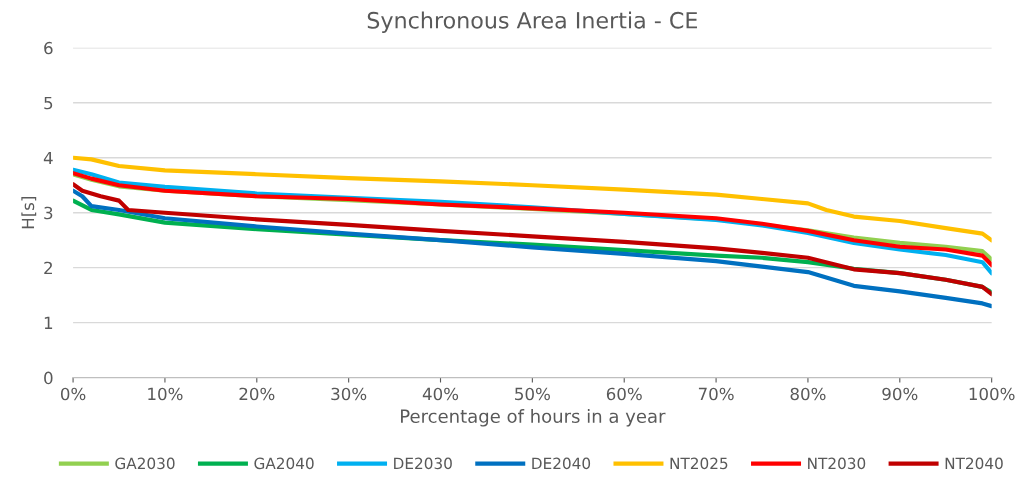  I want to click on y-tick-label: 3, so click(48, 213).